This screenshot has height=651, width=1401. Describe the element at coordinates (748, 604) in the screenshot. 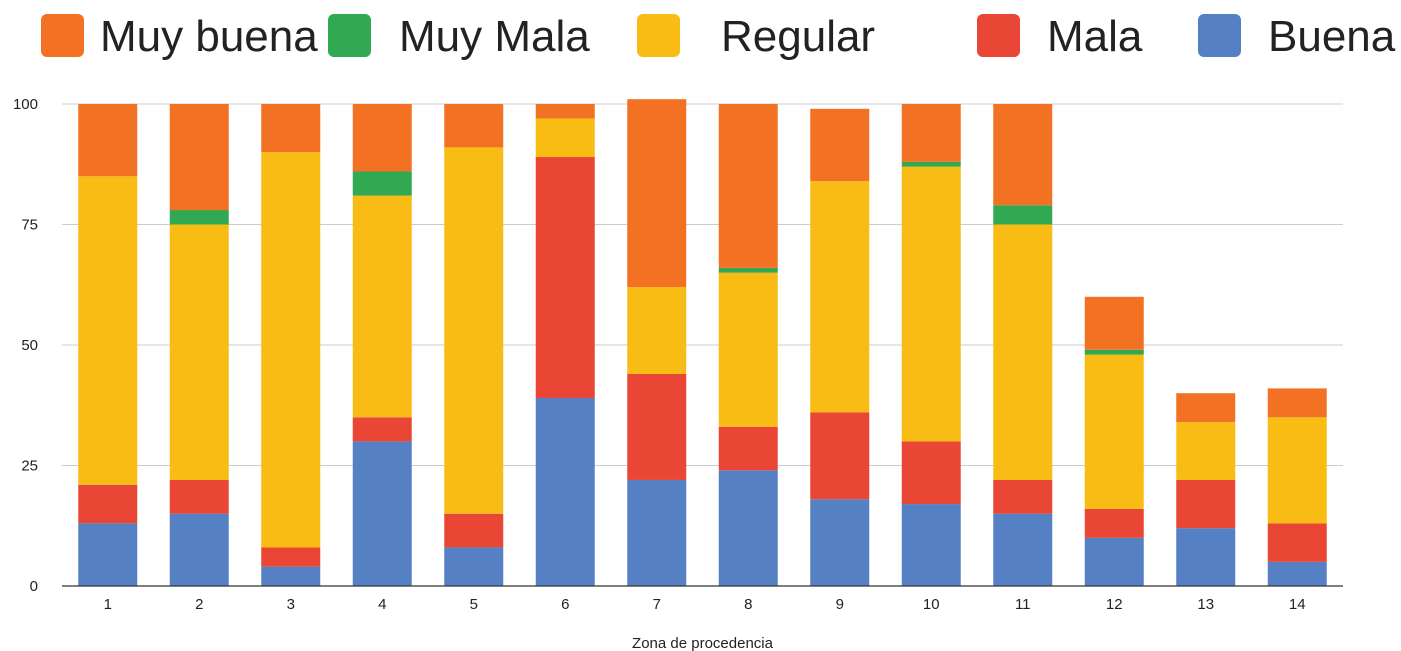

I see `x-tick-label: 8` at that location.